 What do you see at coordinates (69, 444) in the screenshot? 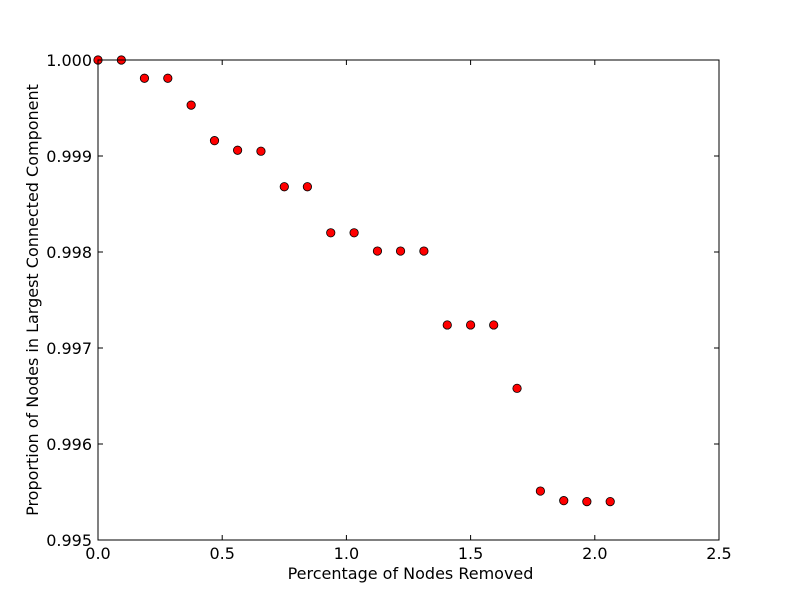
I see `y-tick-label: 0.996` at bounding box center [69, 444].